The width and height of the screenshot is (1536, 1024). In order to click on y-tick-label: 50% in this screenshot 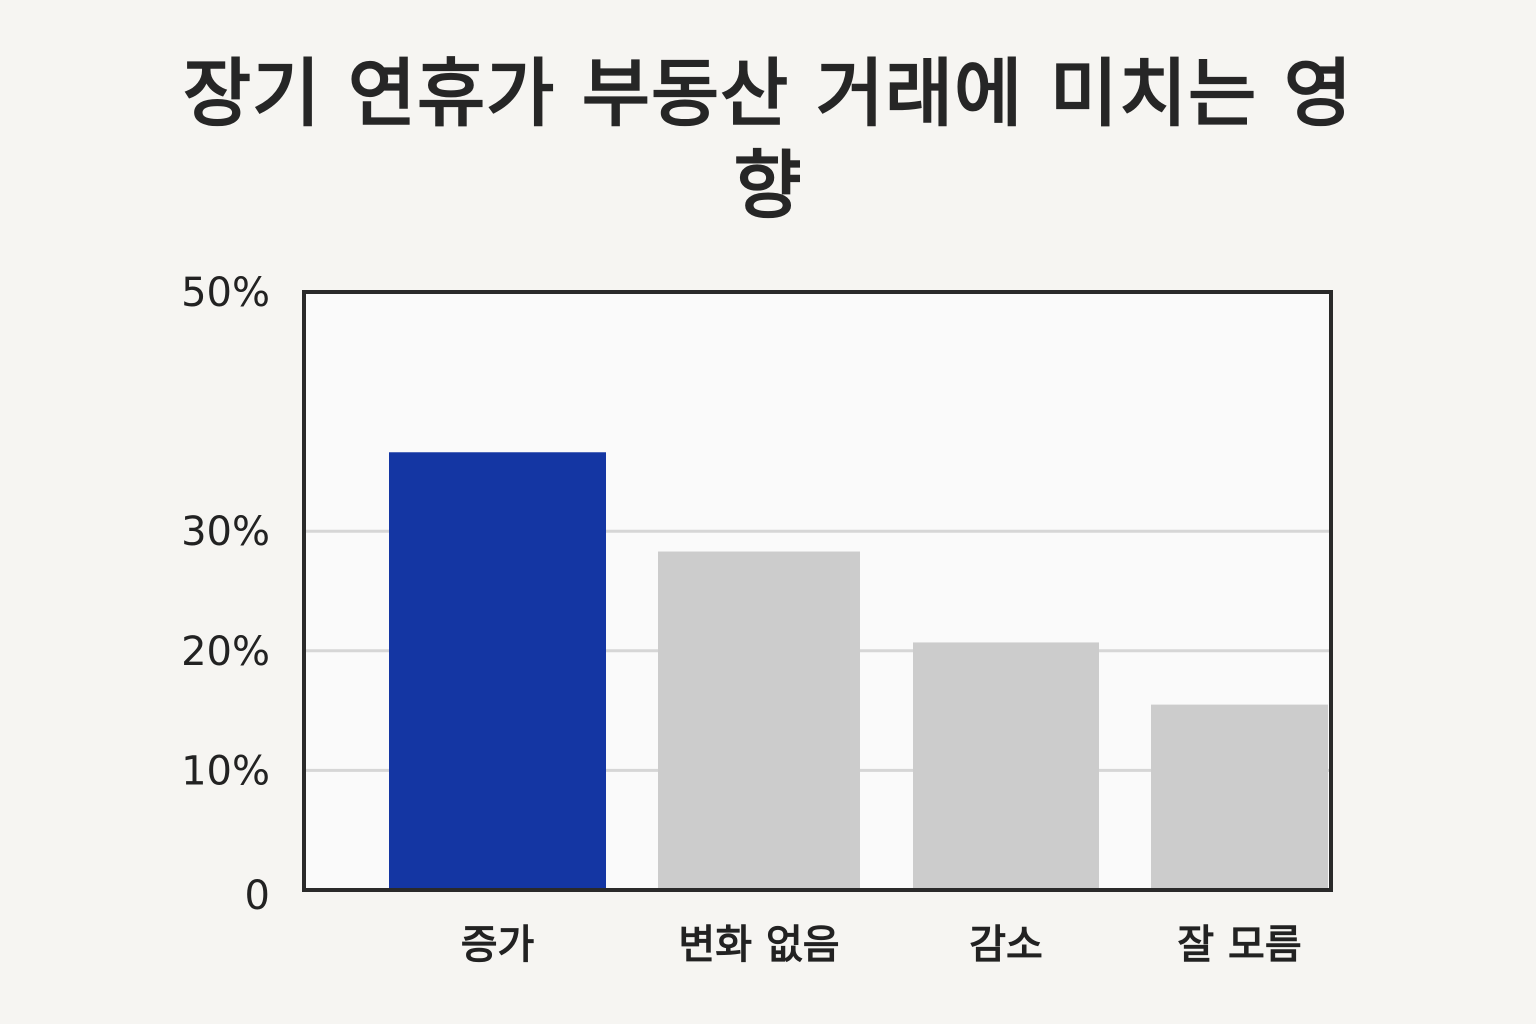, I will do `click(225, 293)`.